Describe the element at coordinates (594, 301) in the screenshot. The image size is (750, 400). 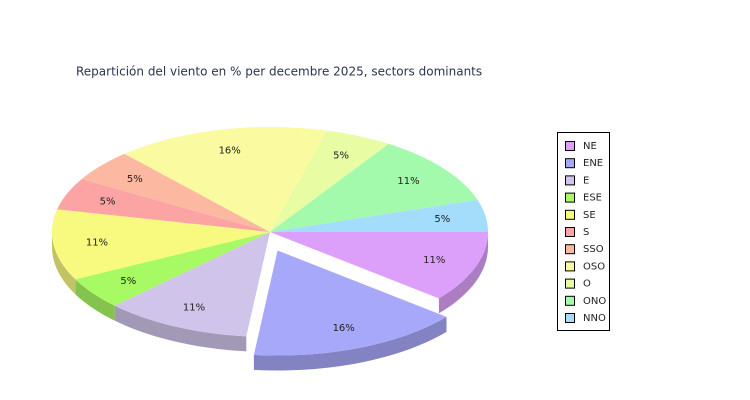
I see `legend-label: ONO` at that location.